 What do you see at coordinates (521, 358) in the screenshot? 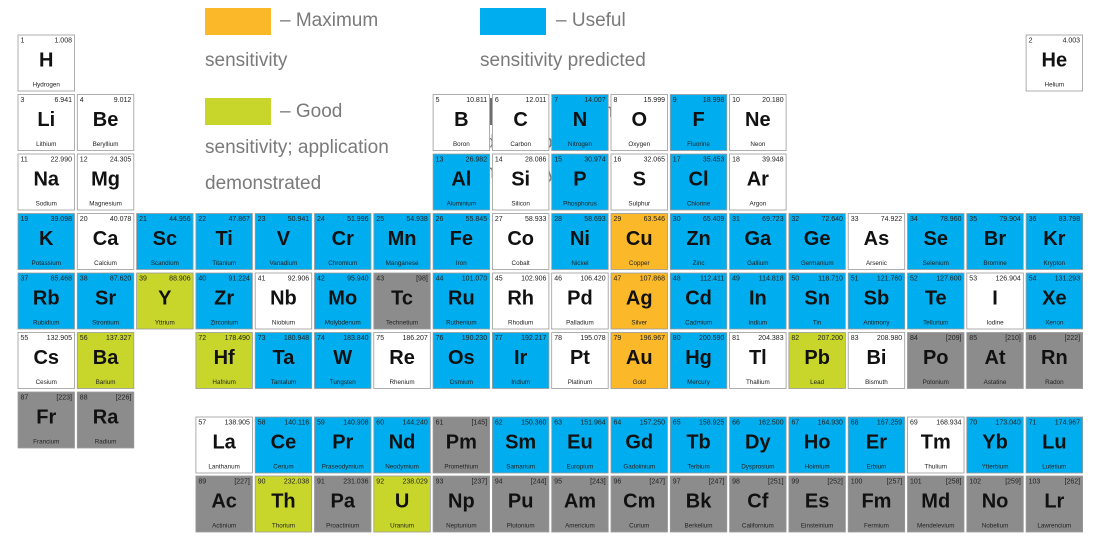
I see `element-symbol: Ir` at bounding box center [521, 358].